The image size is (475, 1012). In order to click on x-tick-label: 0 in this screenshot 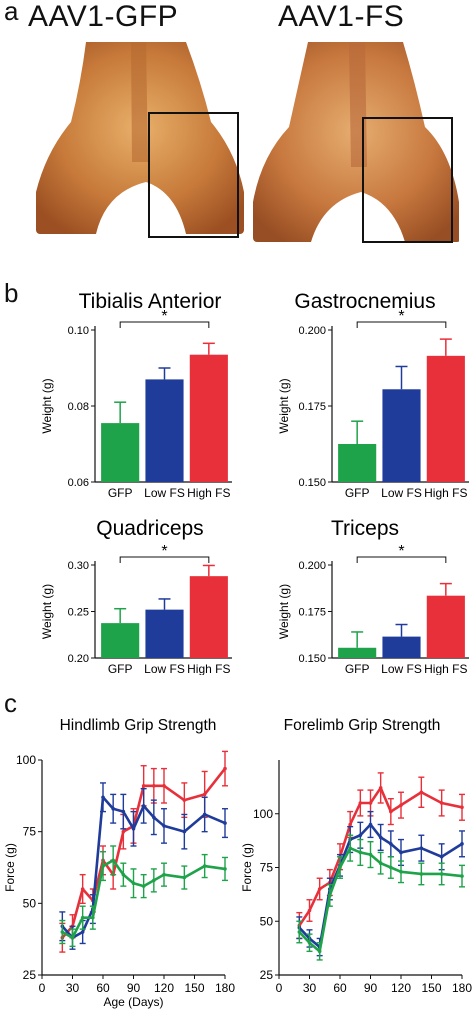, I will do `click(42, 988)`.